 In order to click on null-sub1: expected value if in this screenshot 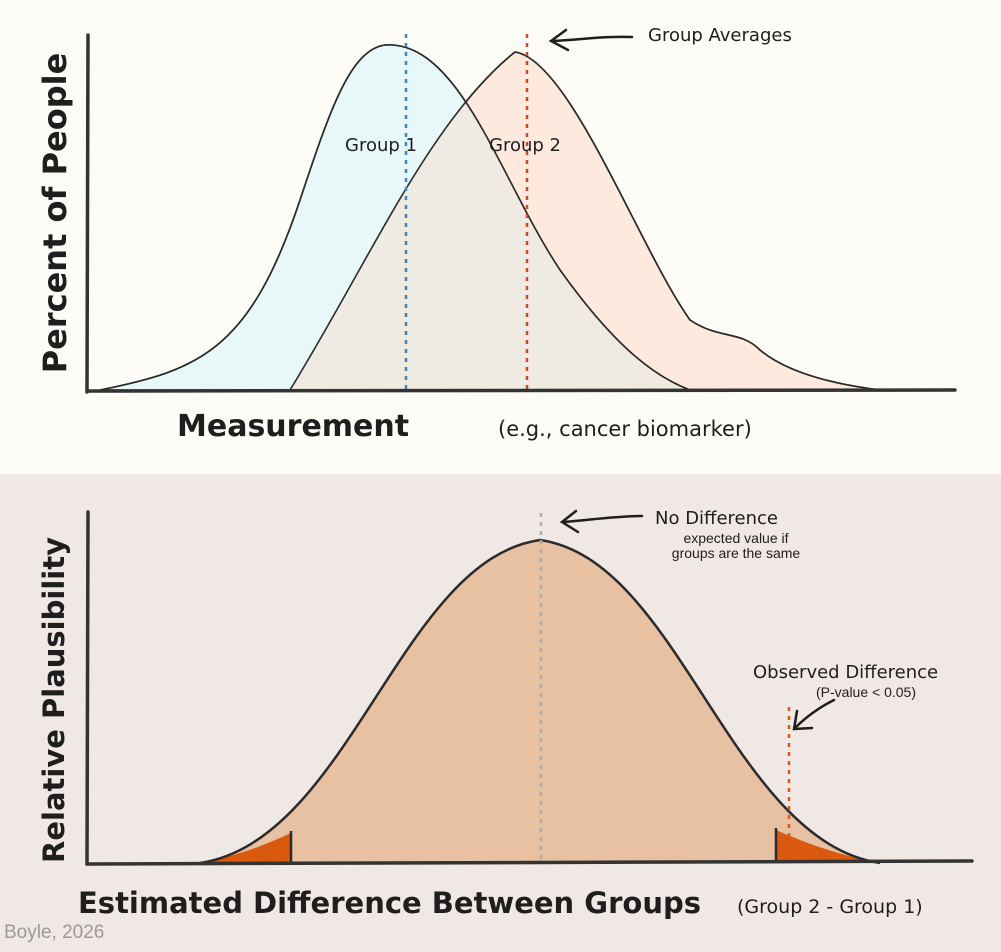, I will do `click(735, 538)`.